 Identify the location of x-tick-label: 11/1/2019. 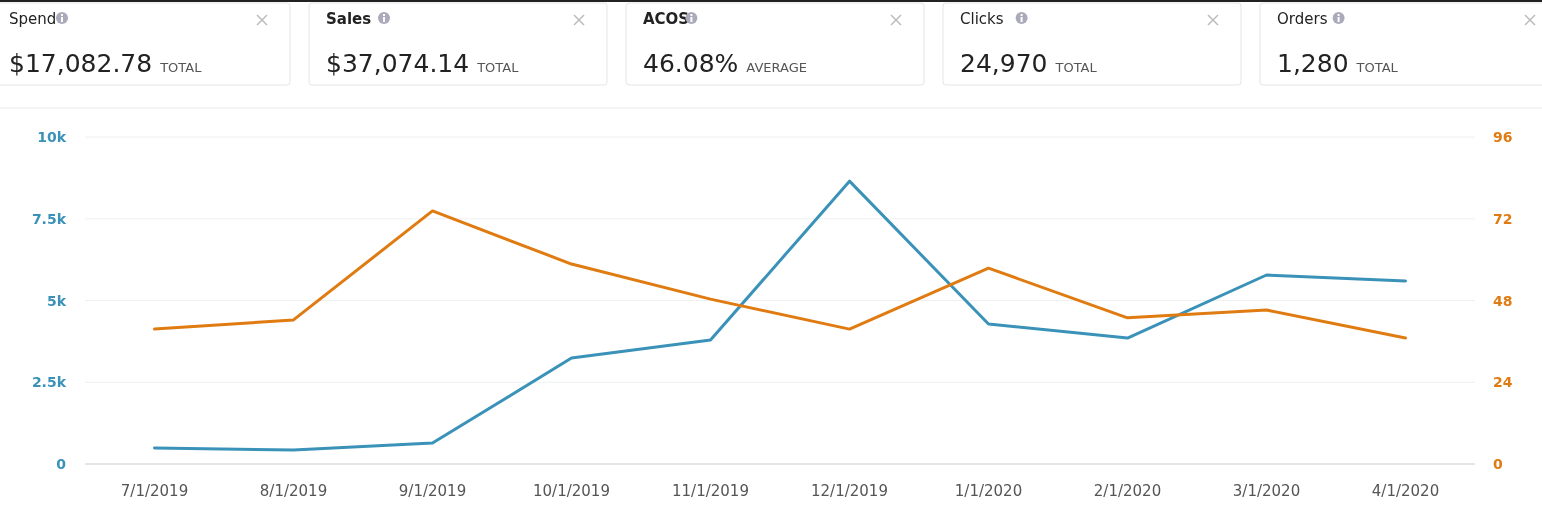
(710, 491).